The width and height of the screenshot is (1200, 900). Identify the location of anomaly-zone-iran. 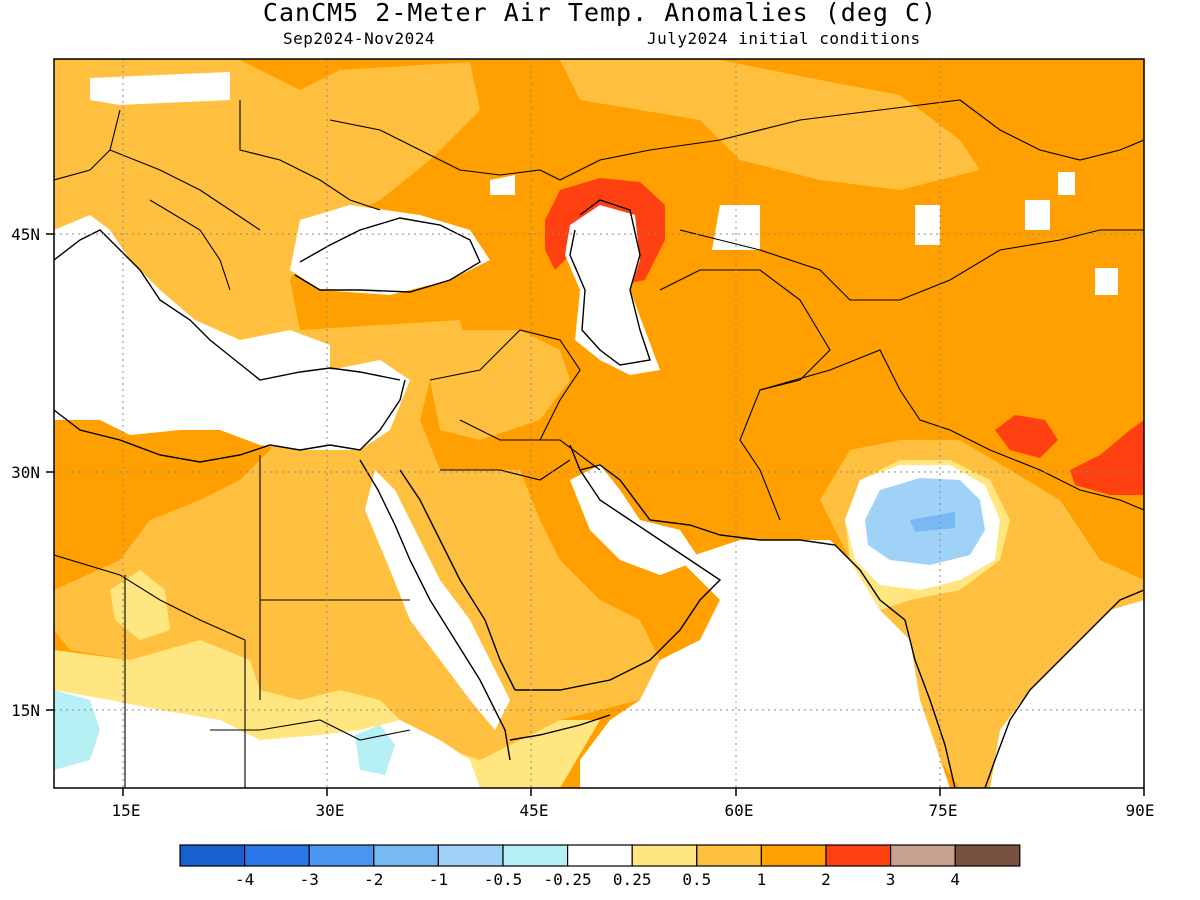
(495, 385).